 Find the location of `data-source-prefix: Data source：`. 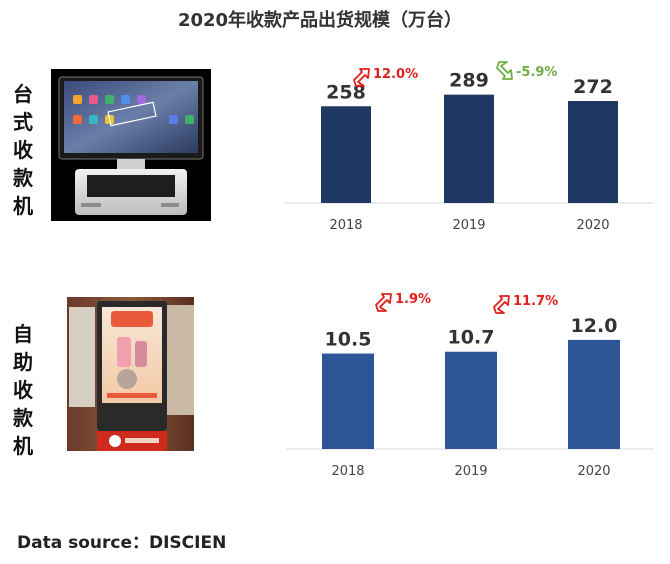

data-source-prefix: Data source： is located at coordinates (83, 543).